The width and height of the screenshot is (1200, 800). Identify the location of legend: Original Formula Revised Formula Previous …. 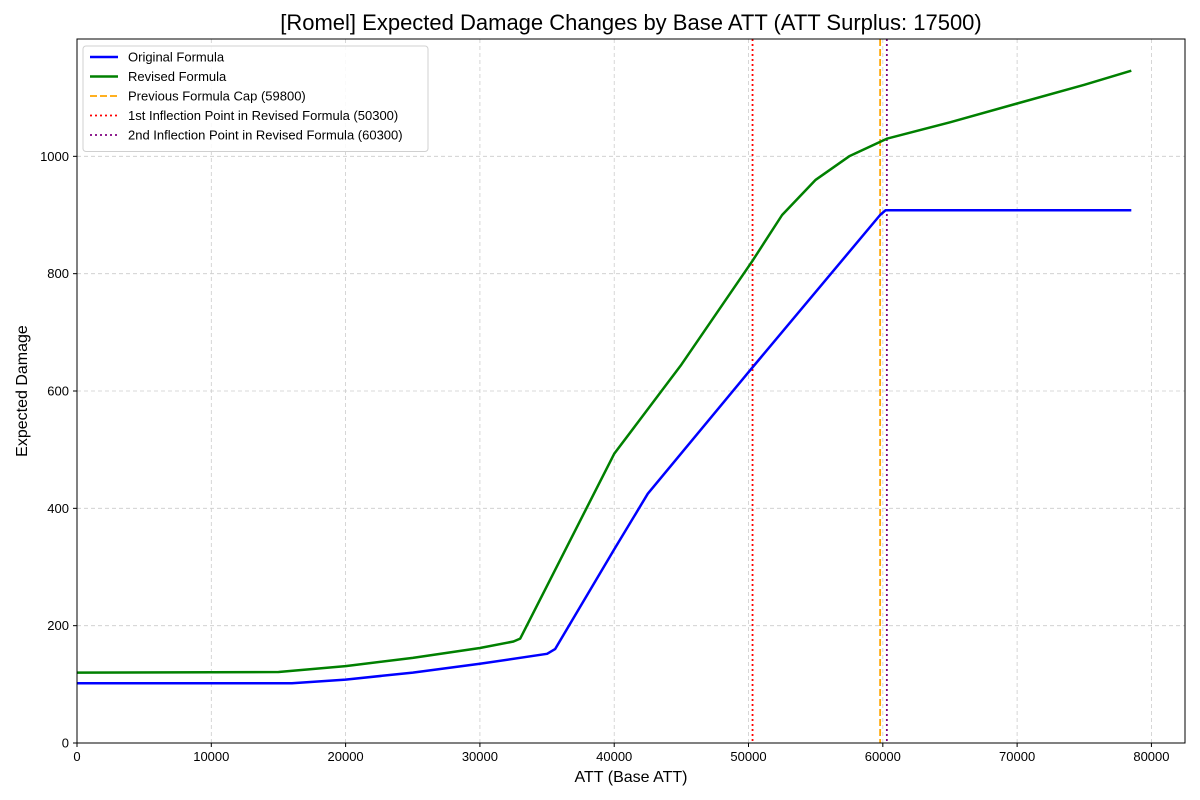
(255, 98).